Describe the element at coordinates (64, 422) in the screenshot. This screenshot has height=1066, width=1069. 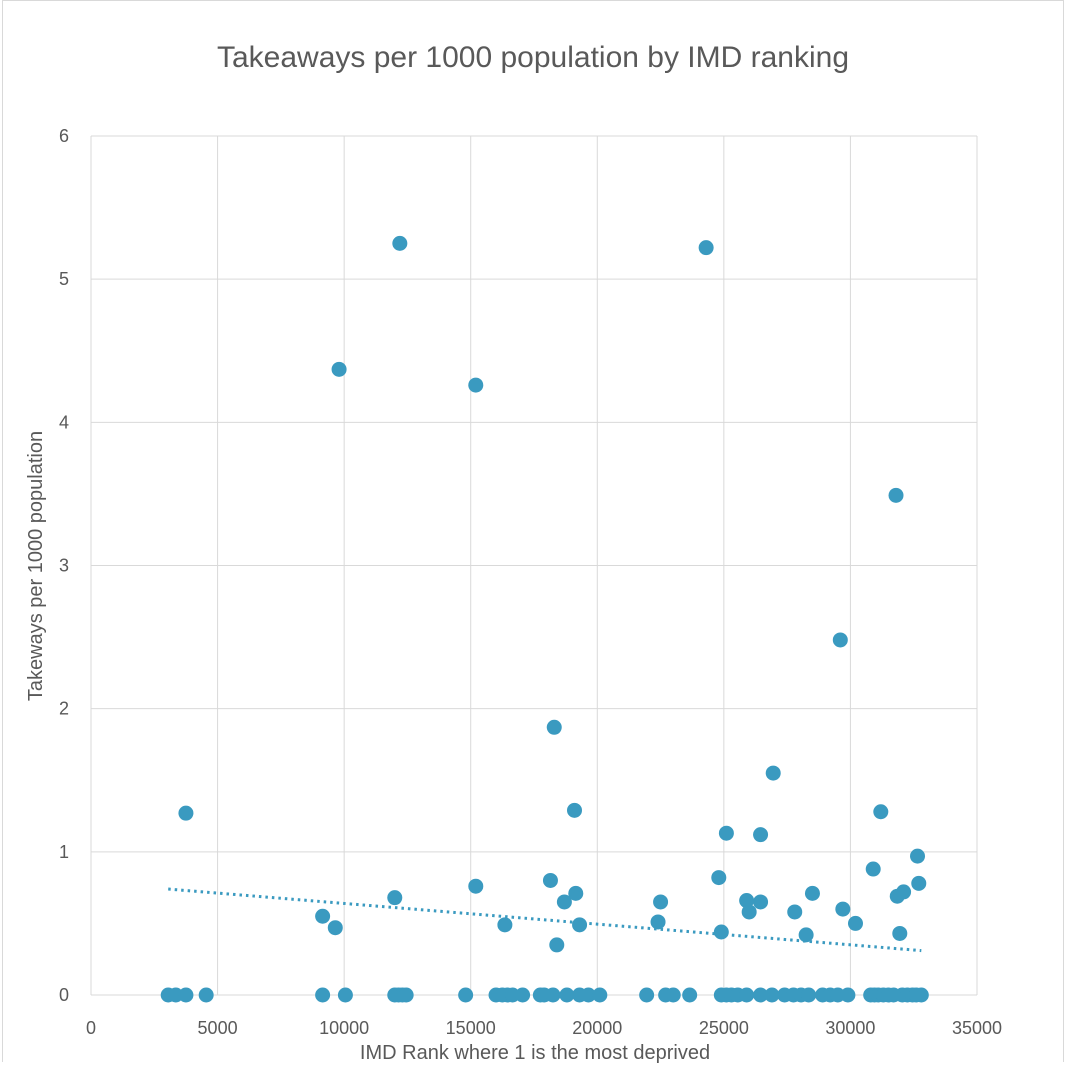
I see `y-tick-label: 4` at that location.